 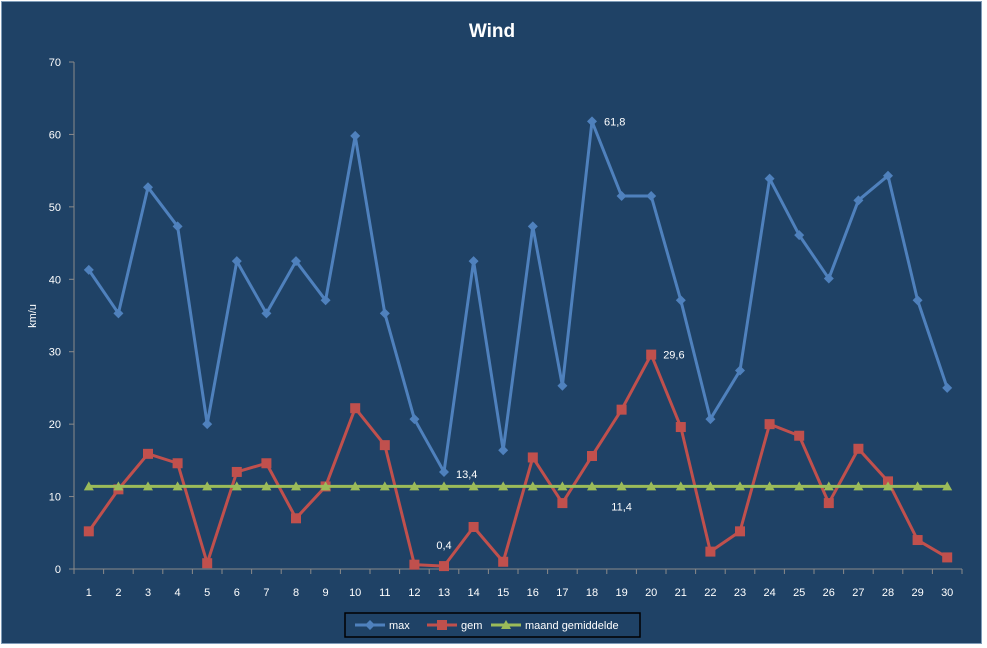 What do you see at coordinates (444, 593) in the screenshot?
I see `x-tick-label: 13` at bounding box center [444, 593].